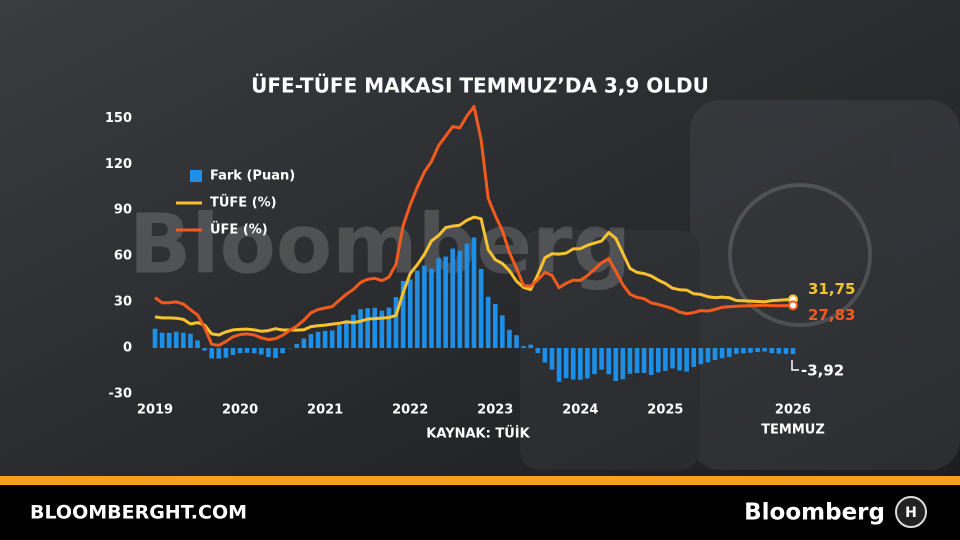 Image resolution: width=960 pixels, height=540 pixels. What do you see at coordinates (495, 410) in the screenshot?
I see `x-tick-label: 2023` at bounding box center [495, 410].